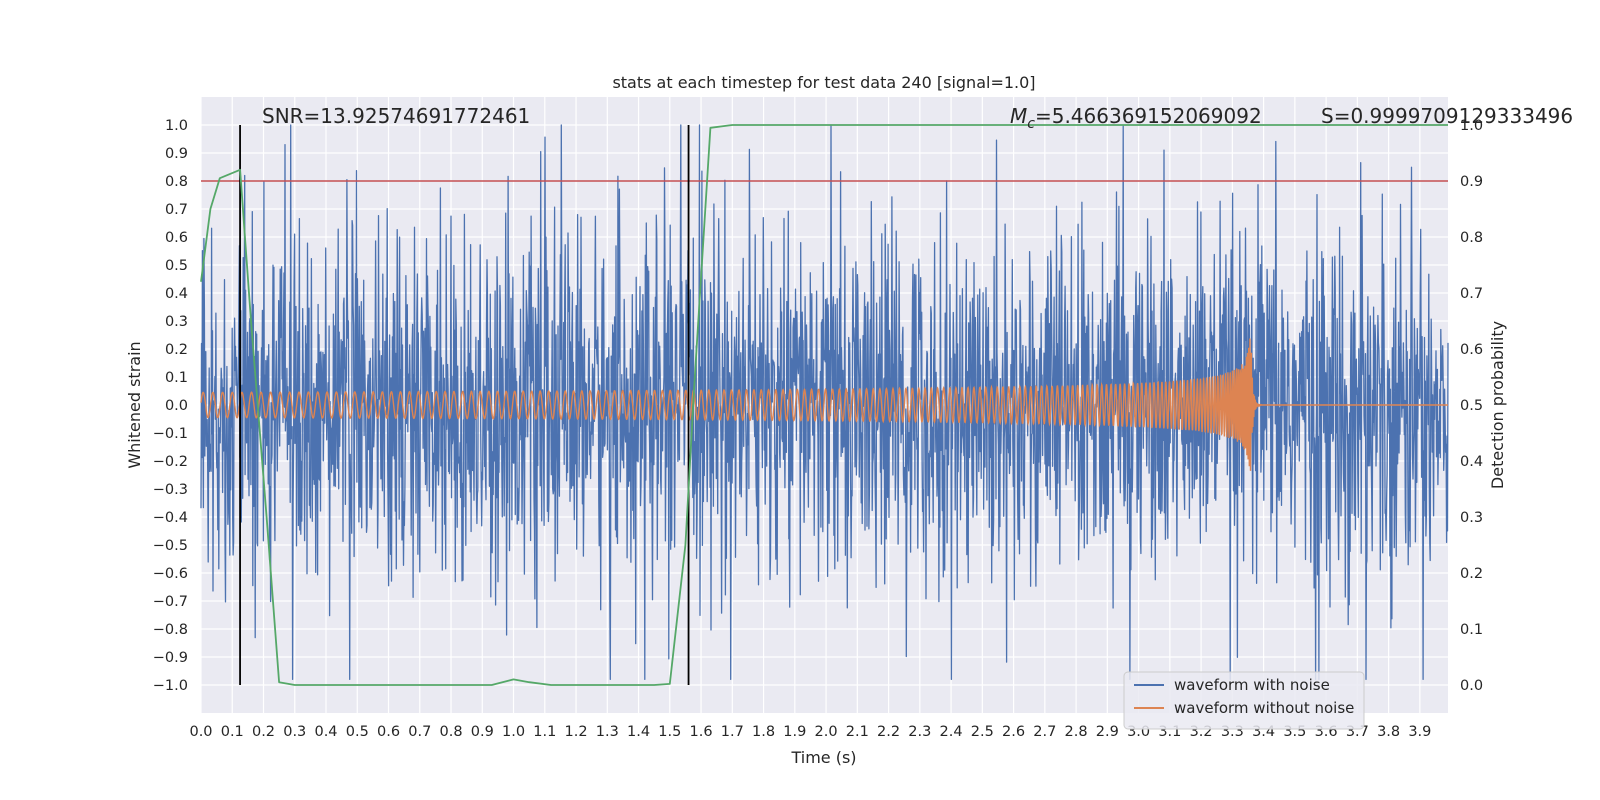 The image size is (1600, 800). What do you see at coordinates (263, 732) in the screenshot?
I see `x-tick-label: 0.2` at bounding box center [263, 732].